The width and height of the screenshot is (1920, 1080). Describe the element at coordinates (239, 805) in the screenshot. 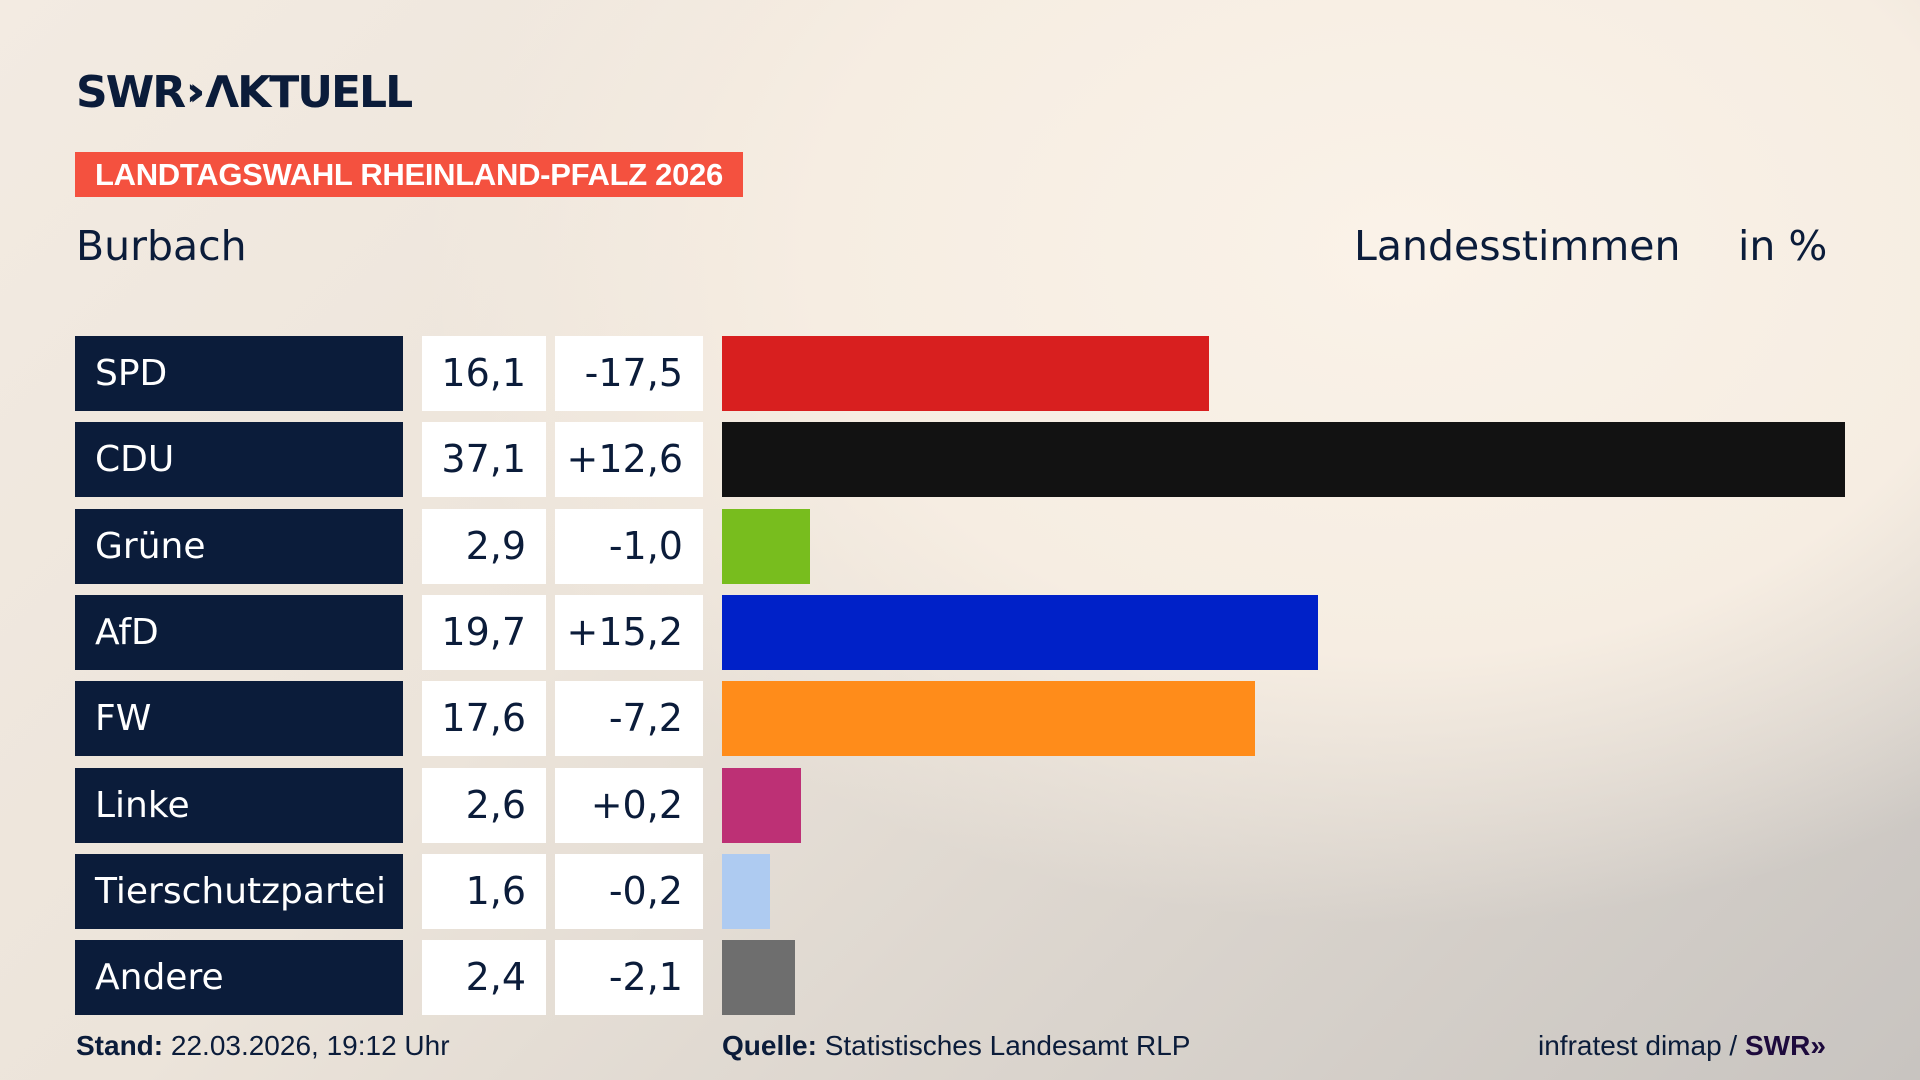

I see `party-name: Linke` at that location.